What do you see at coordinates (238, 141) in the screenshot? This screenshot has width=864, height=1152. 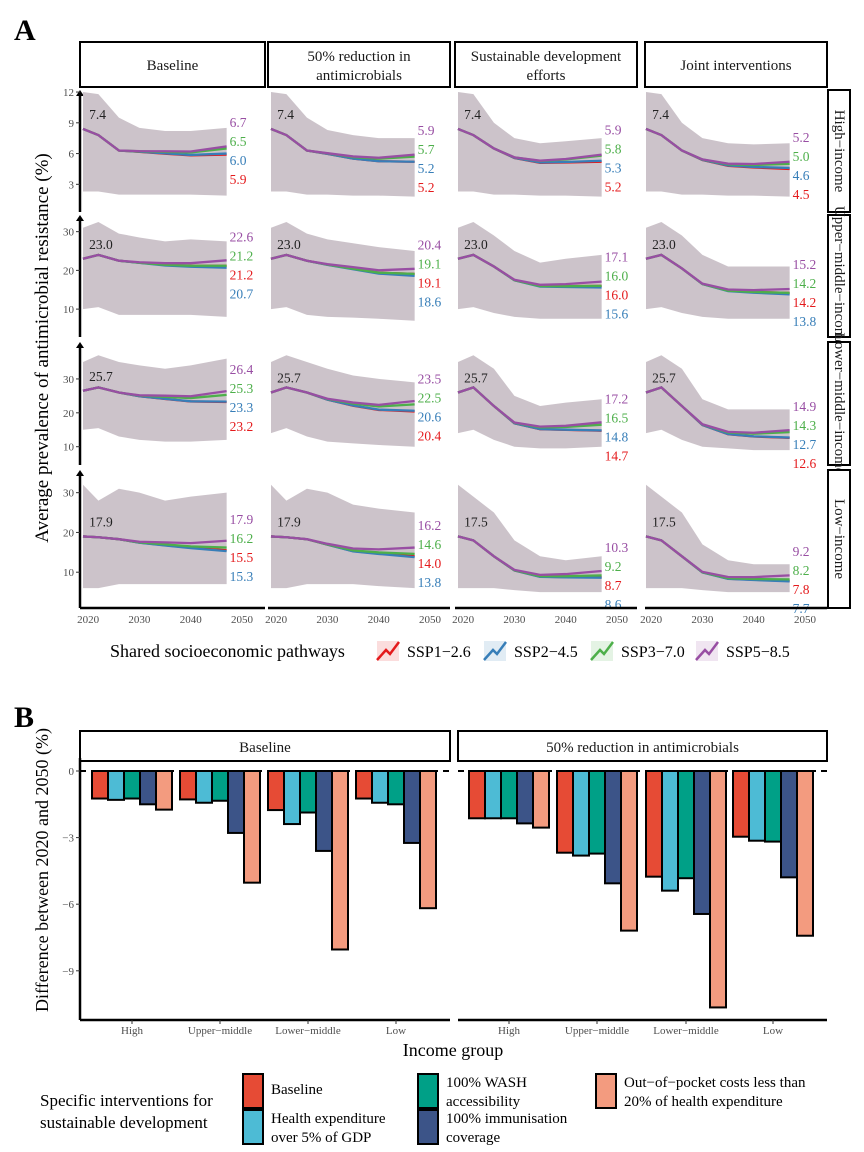 I see `end-value-label: 6.5` at bounding box center [238, 141].